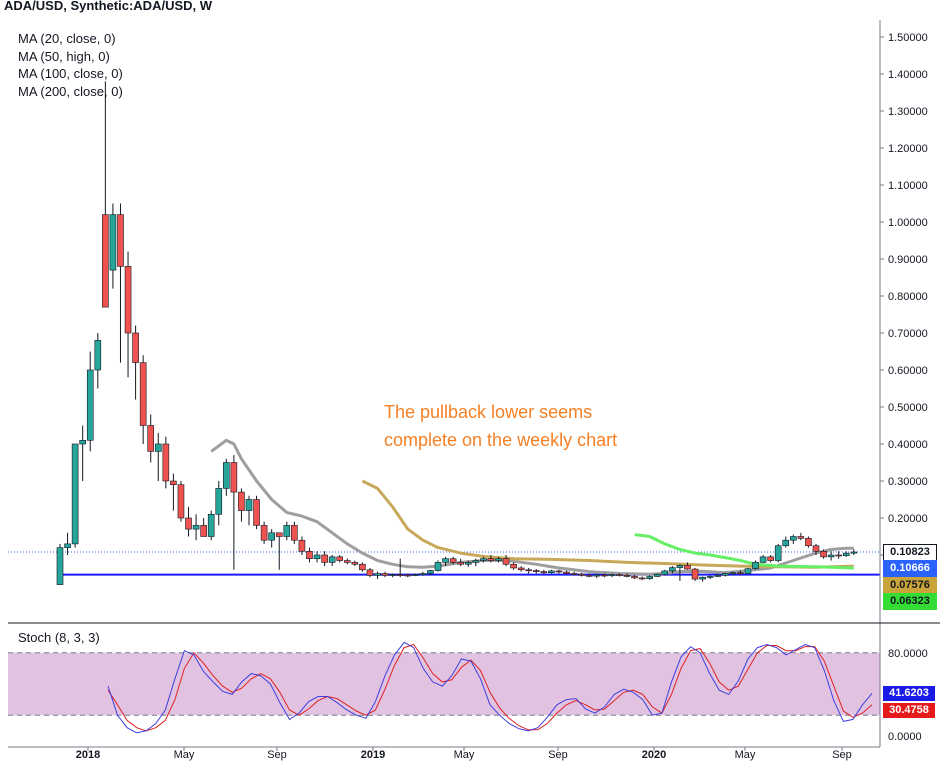  Describe the element at coordinates (373, 755) in the screenshot. I see `x-tick-label: 2019` at that location.